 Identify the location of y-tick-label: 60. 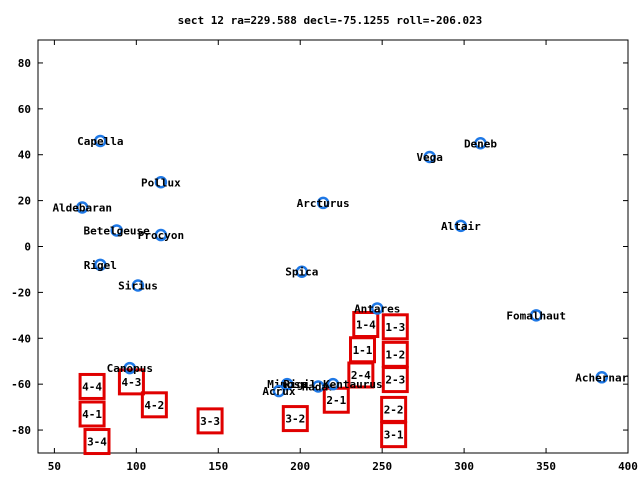
(24, 109).